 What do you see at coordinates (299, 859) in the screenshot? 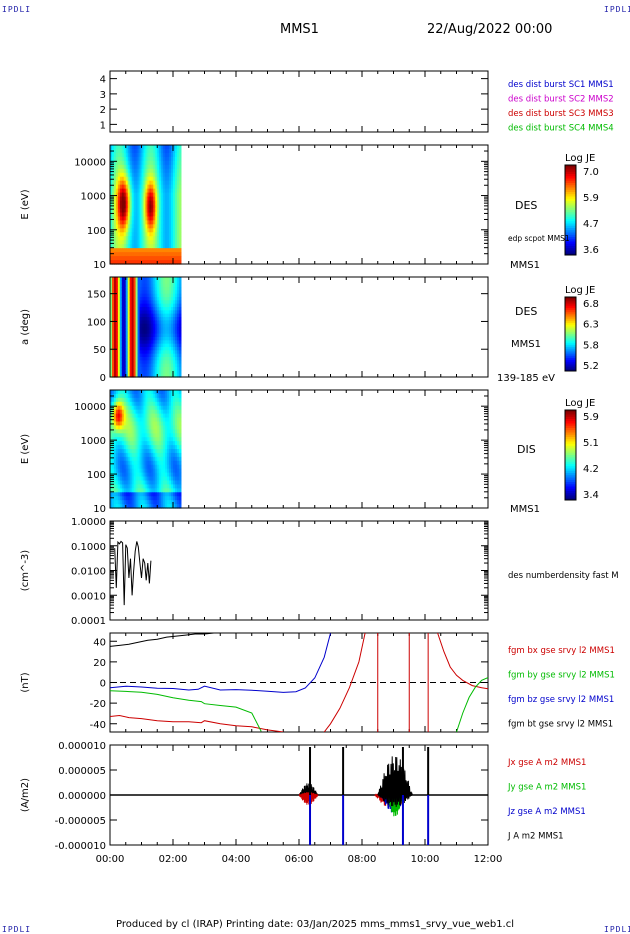
I see `x-tick-label: 06:00` at bounding box center [299, 859].